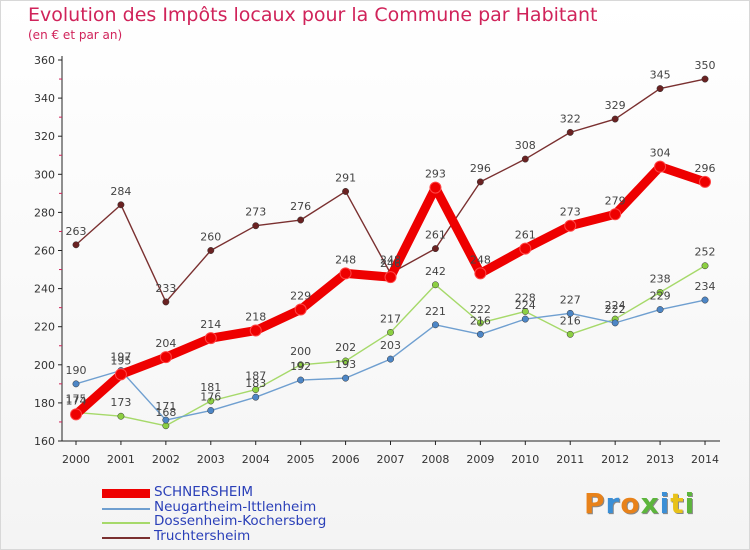 This screenshot has height=550, width=750. What do you see at coordinates (210, 324) in the screenshot?
I see `data-label: 214` at bounding box center [210, 324].